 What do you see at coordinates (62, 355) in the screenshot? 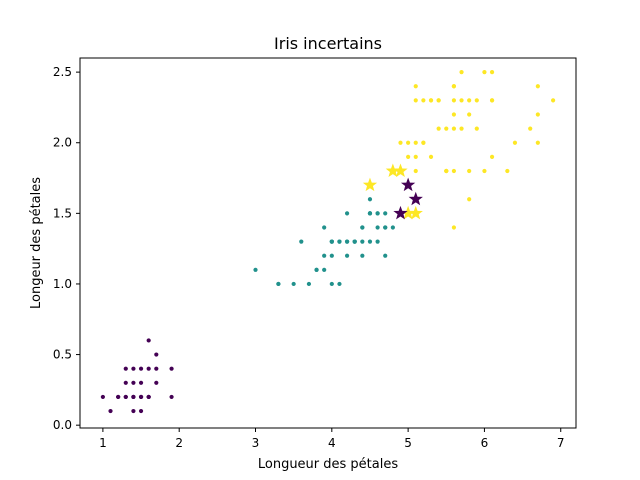
I see `y-tick-label: 0.5` at bounding box center [62, 355].